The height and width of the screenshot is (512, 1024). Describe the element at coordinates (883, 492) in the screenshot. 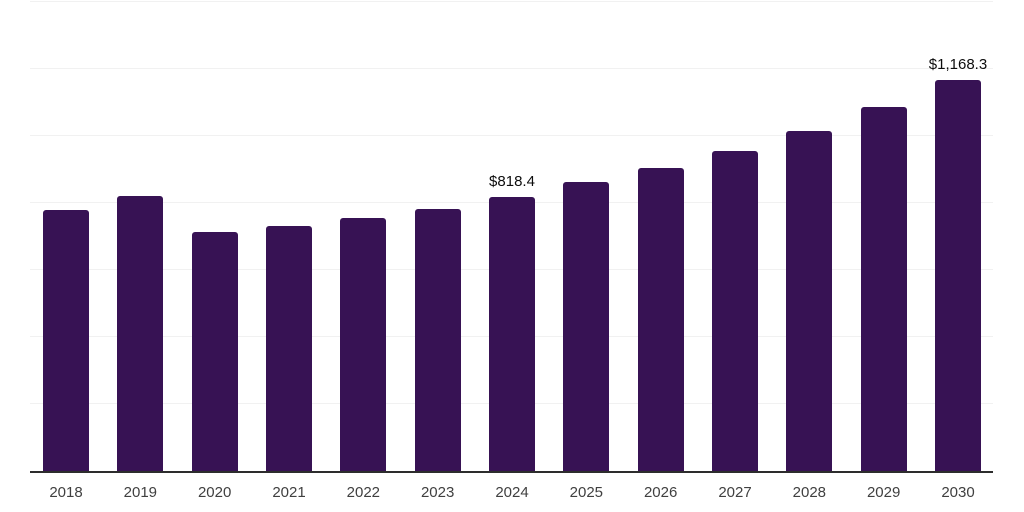

I see `x-tick-2029: 2029` at that location.